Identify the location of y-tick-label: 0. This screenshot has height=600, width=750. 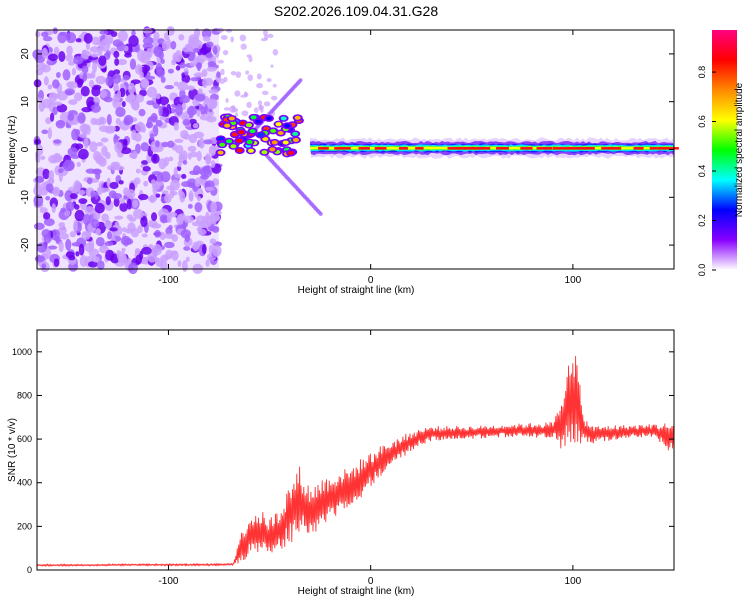
(25, 149).